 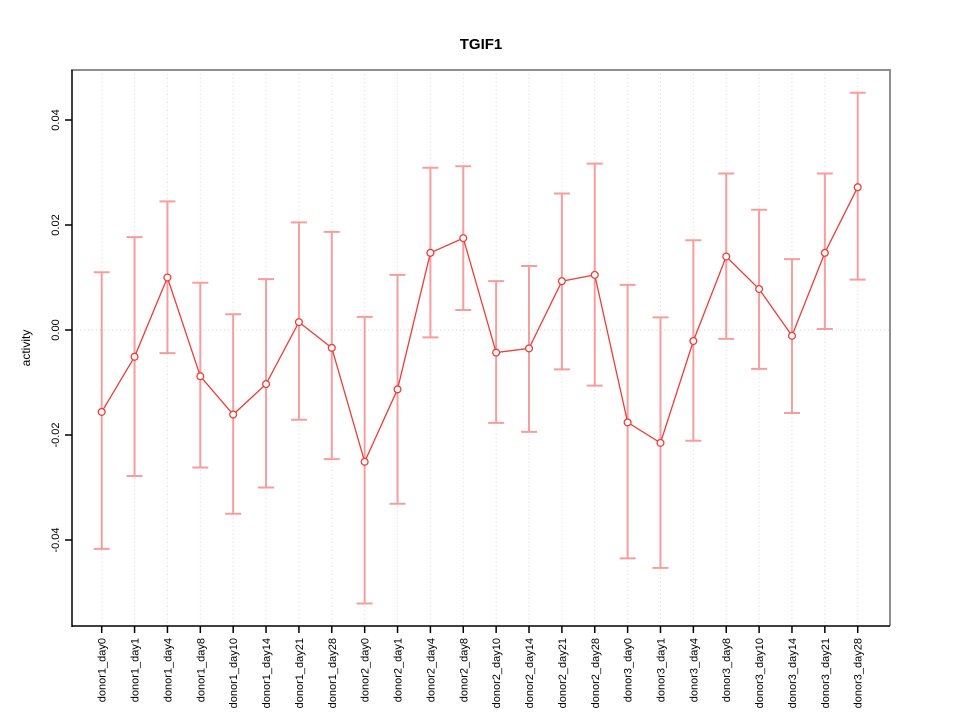 I want to click on x-tick-label: donor2_day21, so click(x=563, y=673).